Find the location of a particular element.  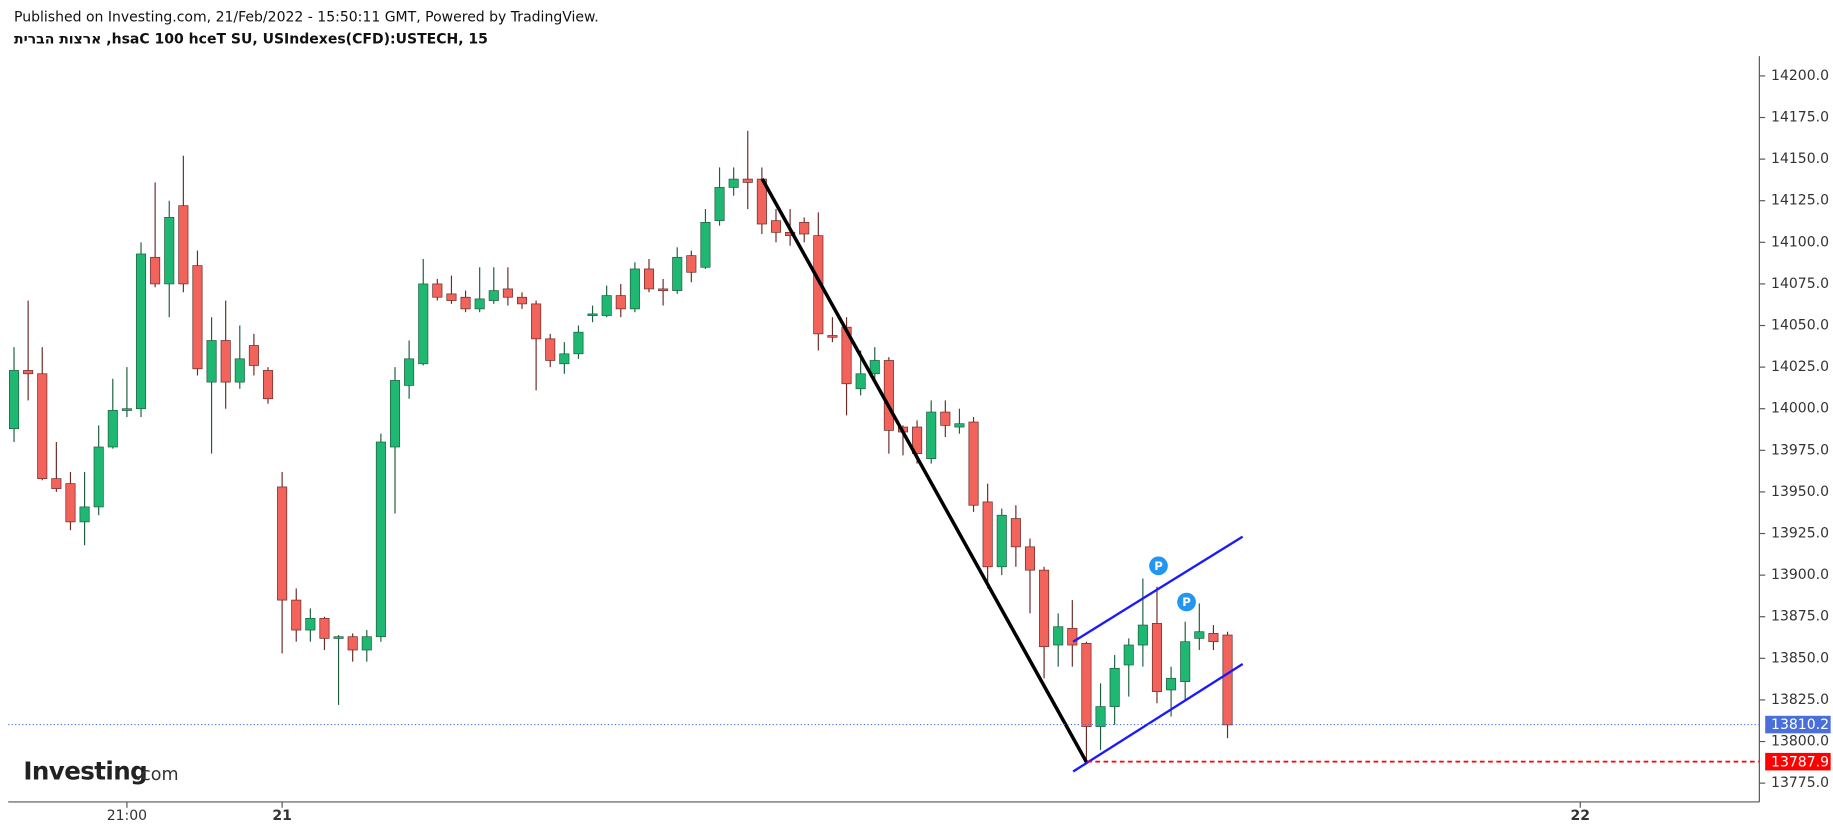

marker-label: P is located at coordinates (1158, 566).